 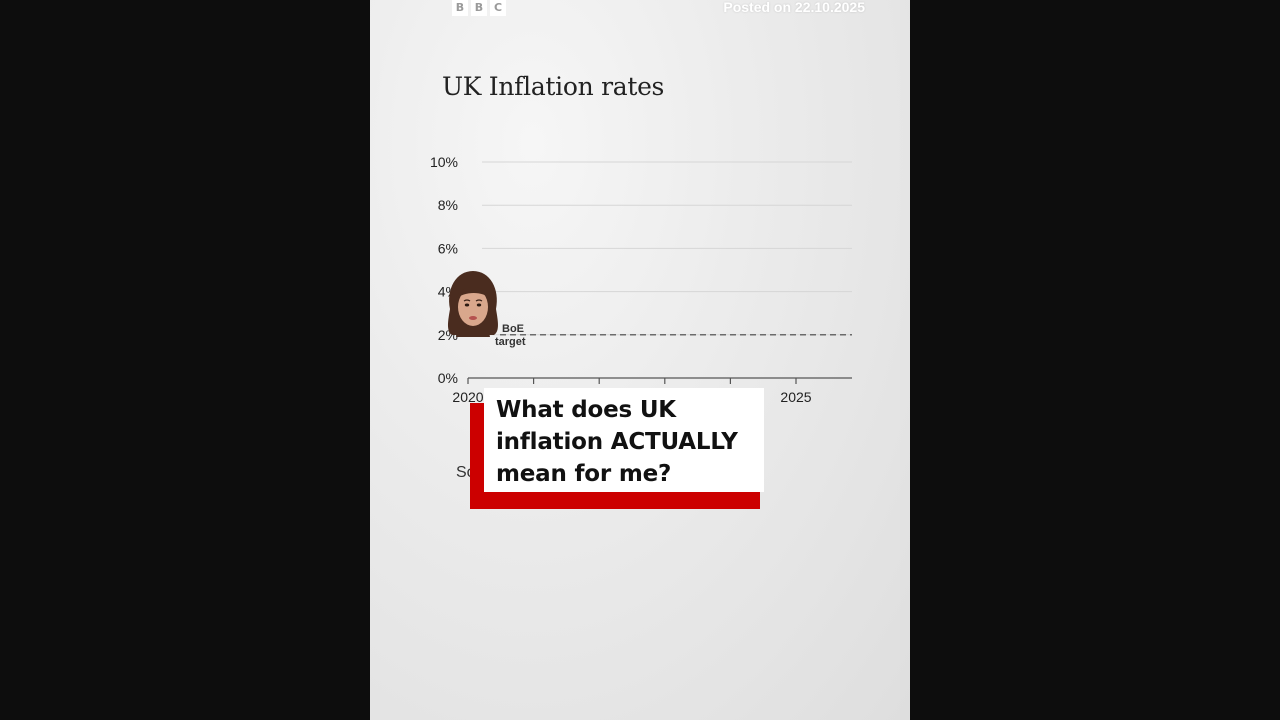 I want to click on x-tick-label: 2025, so click(x=795, y=397).